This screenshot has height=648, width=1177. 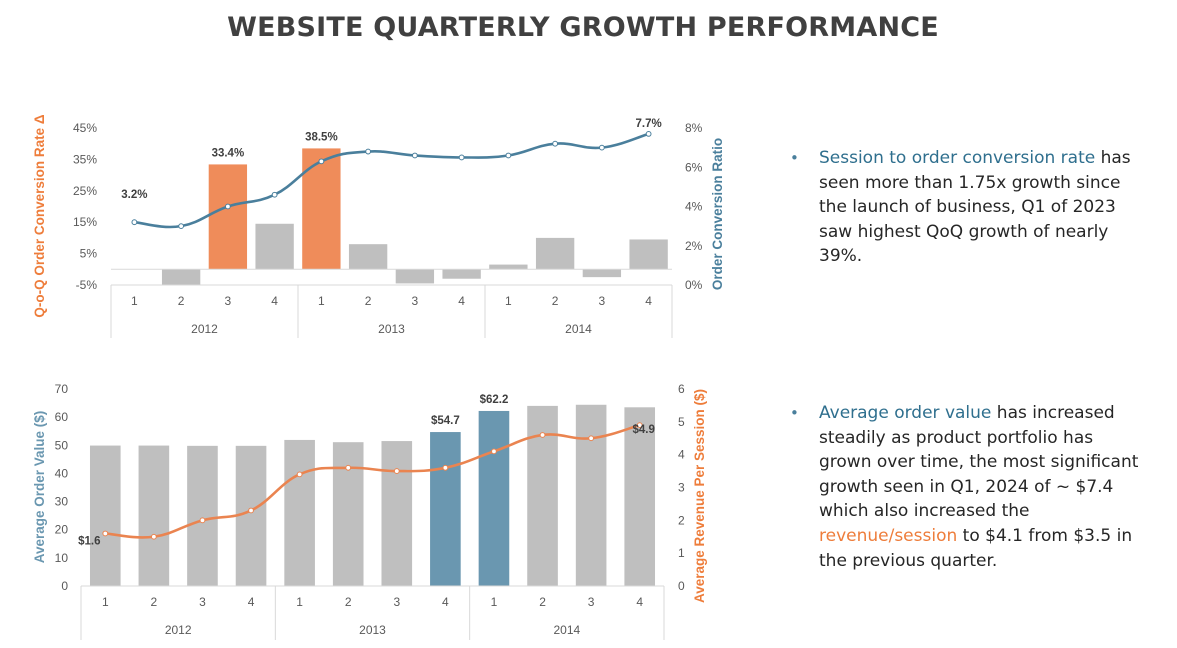 What do you see at coordinates (62, 389) in the screenshot?
I see `y-tick-label: 70` at bounding box center [62, 389].